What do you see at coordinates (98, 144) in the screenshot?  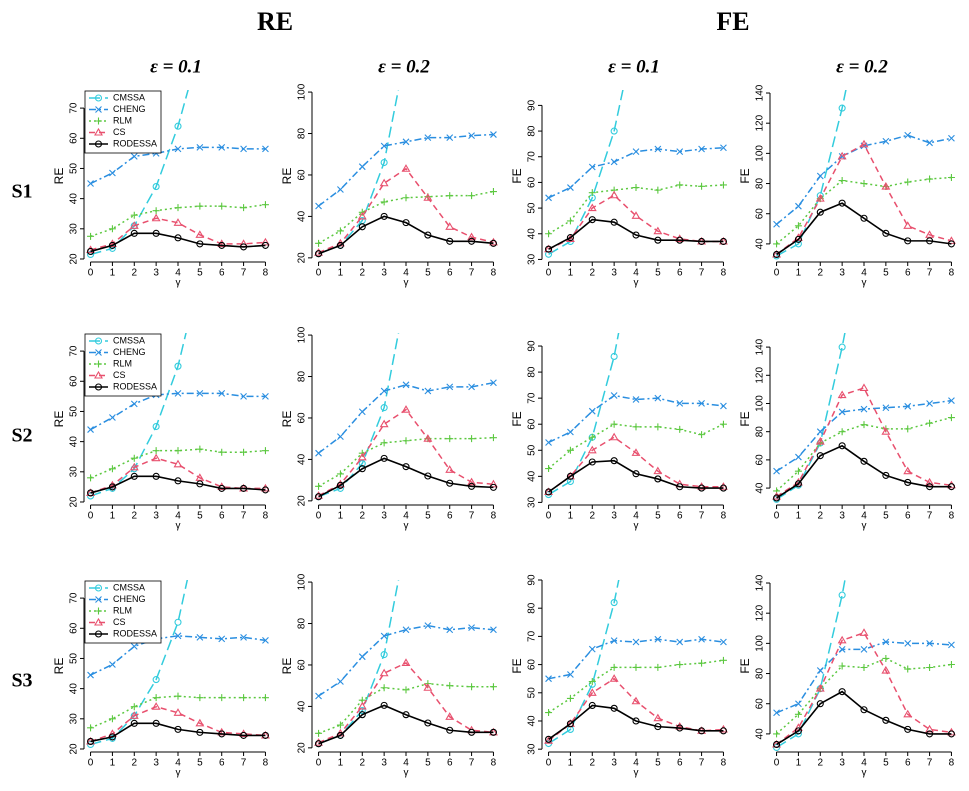 I see `legend-marker` at bounding box center [98, 144].